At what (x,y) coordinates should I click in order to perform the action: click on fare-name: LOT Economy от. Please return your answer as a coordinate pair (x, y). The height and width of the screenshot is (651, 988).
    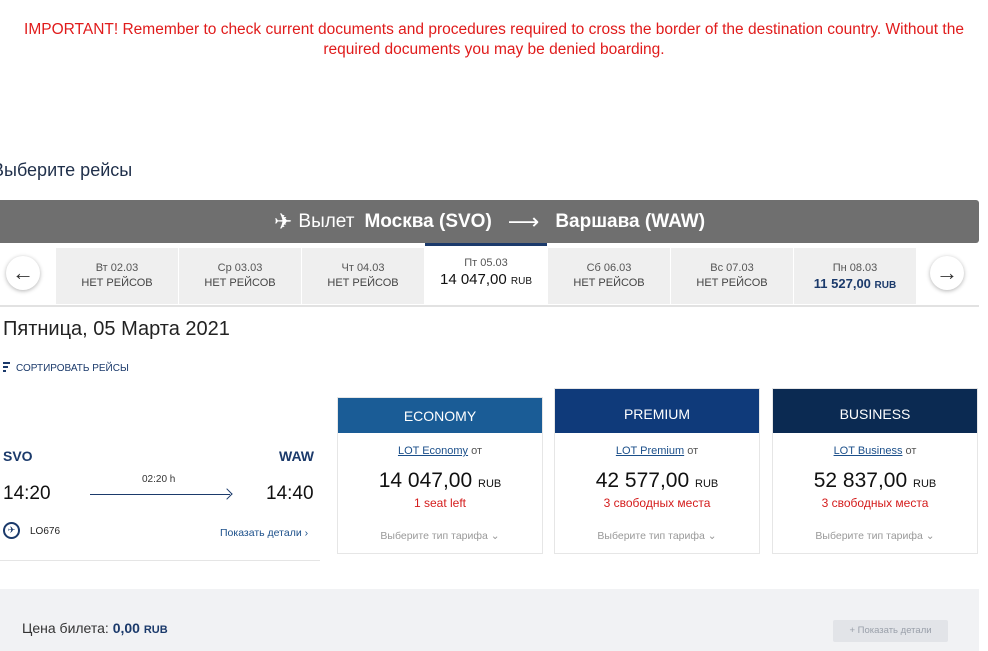
    Looking at the image, I should click on (440, 451).